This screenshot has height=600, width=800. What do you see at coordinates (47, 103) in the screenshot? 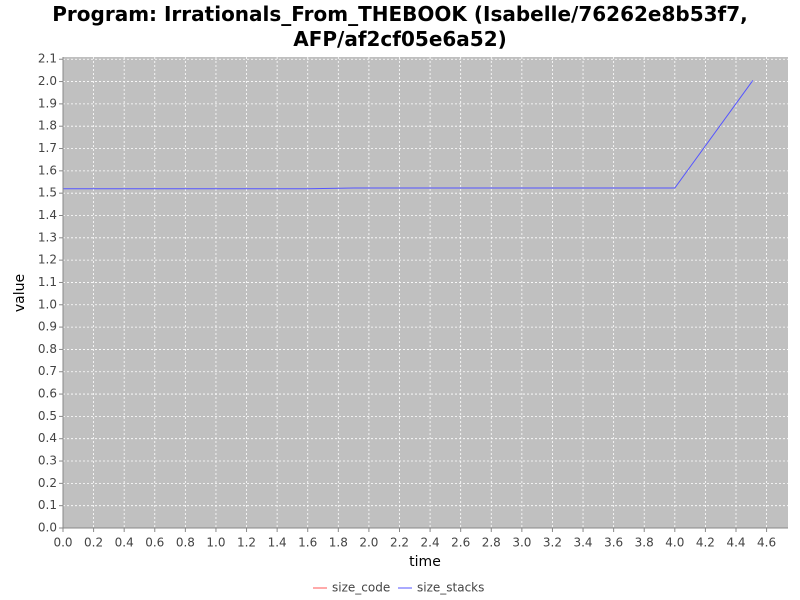
I see `y-tick-label: 1.9` at bounding box center [47, 103].